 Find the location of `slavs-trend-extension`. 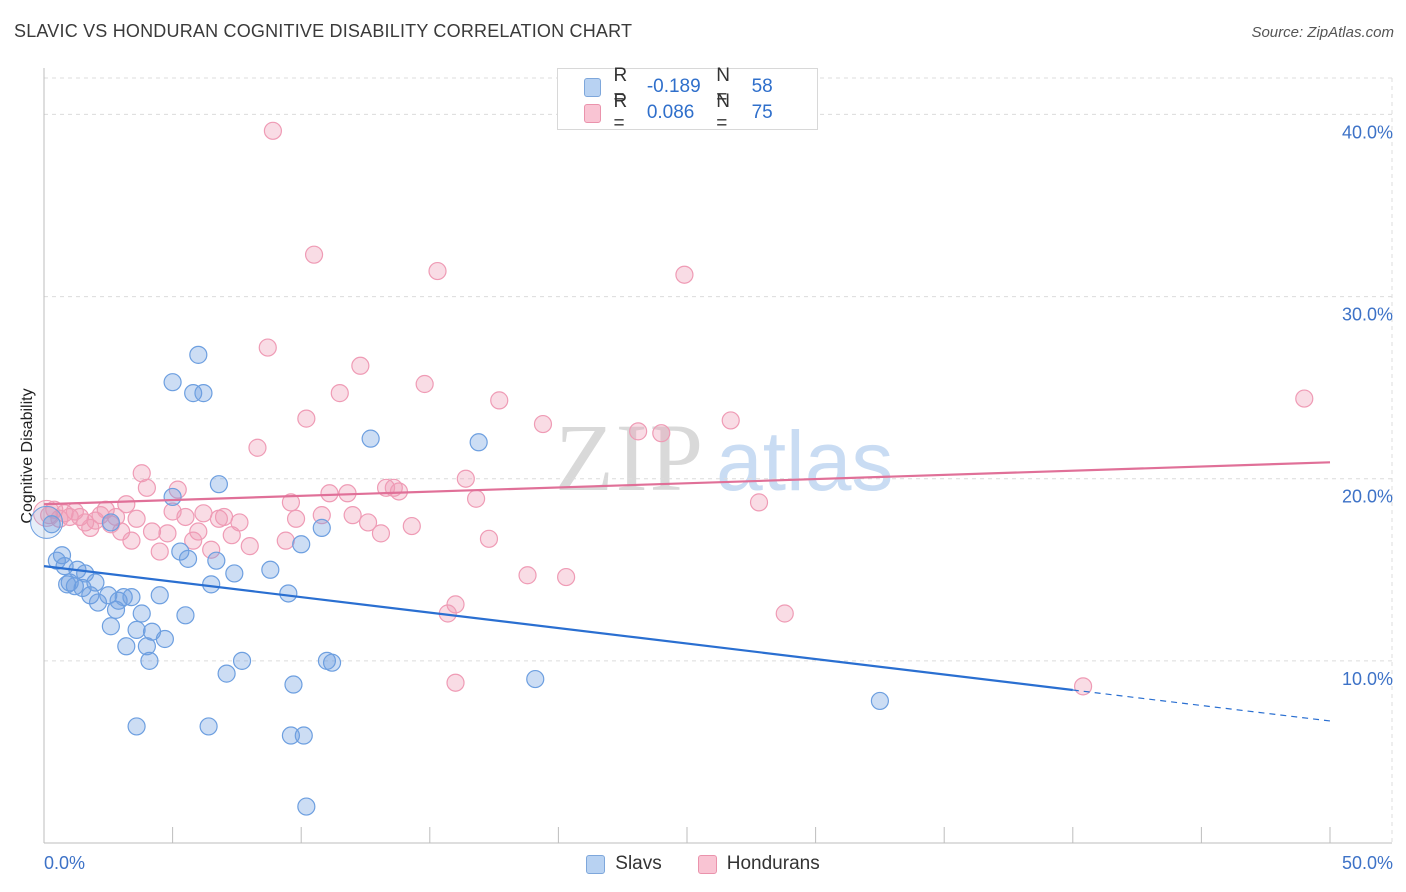

slavs-trend-extension is located at coordinates (1201, 705).